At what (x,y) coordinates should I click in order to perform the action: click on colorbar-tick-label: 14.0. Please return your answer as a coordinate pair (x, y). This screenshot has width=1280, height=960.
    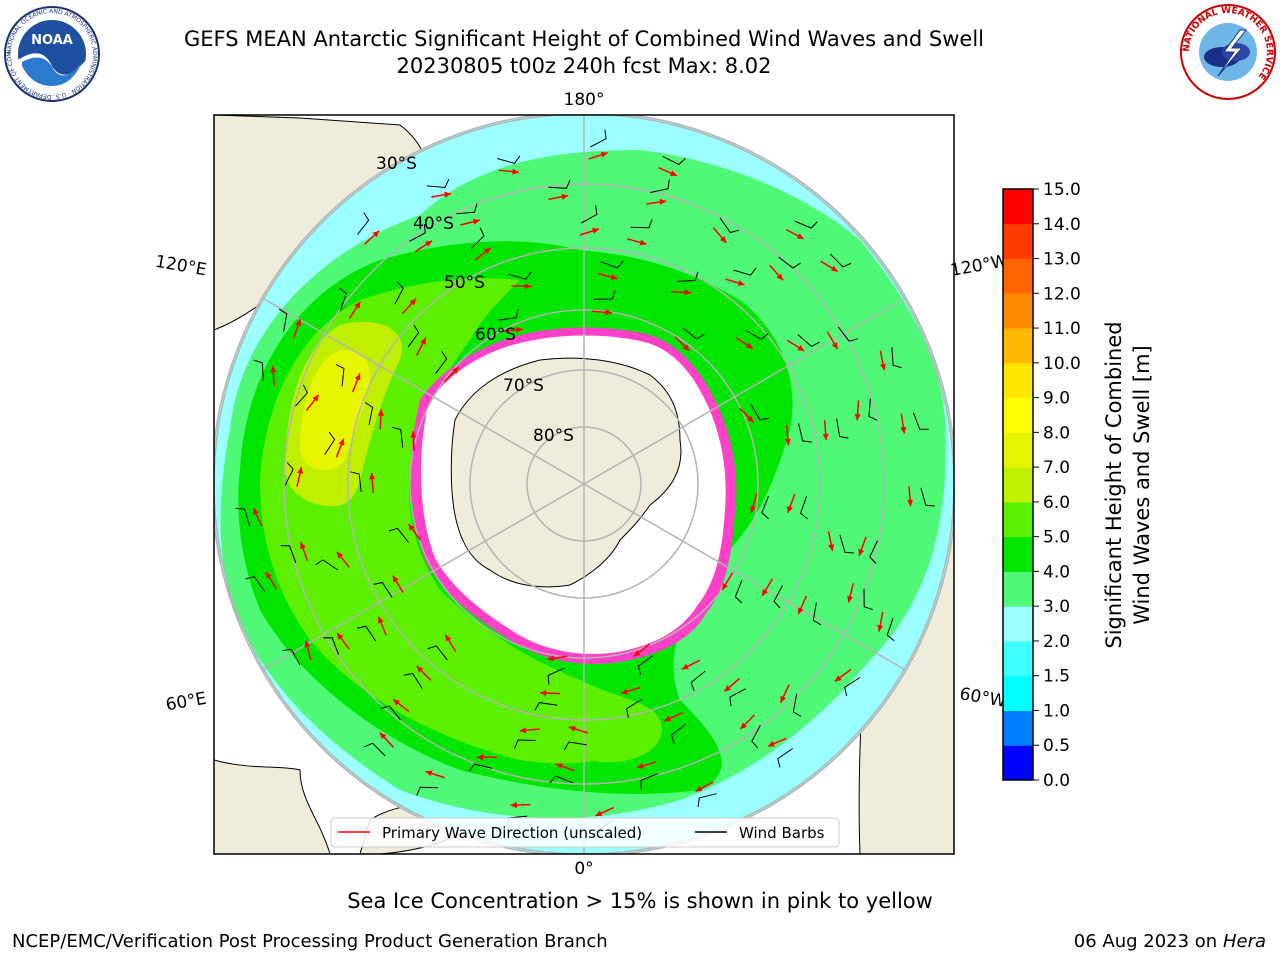
    Looking at the image, I should click on (1062, 225).